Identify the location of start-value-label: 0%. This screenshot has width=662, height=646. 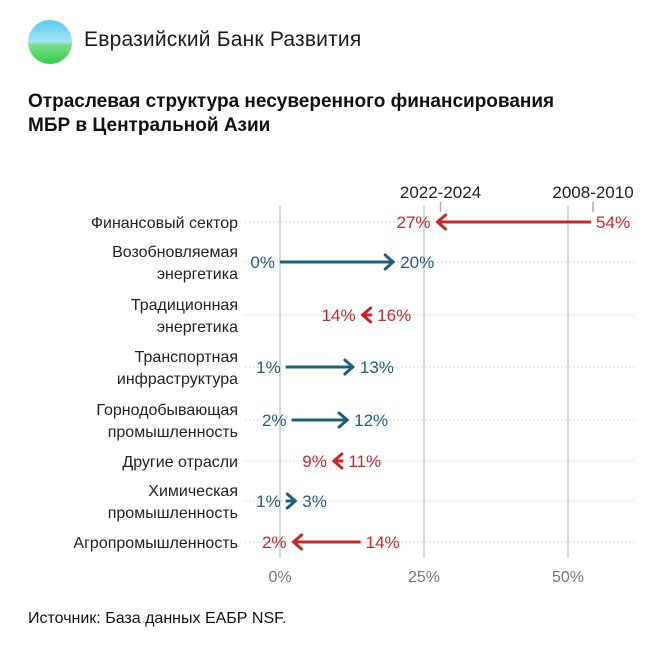
(262, 262).